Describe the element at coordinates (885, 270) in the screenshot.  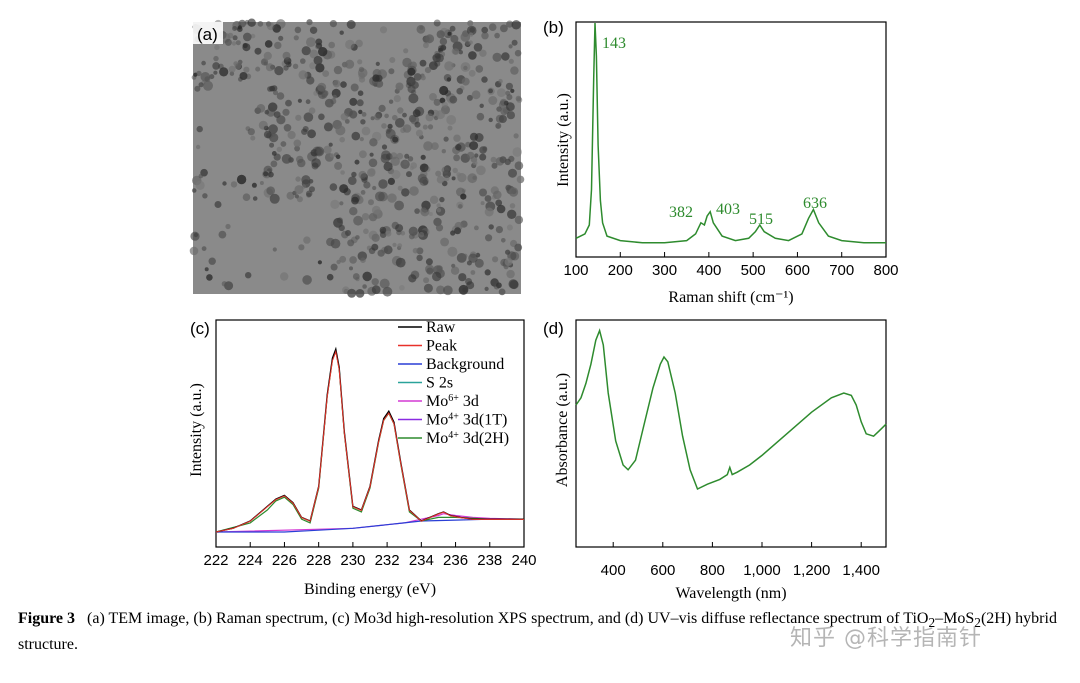
I see `raman-x-tick-label: 800` at that location.